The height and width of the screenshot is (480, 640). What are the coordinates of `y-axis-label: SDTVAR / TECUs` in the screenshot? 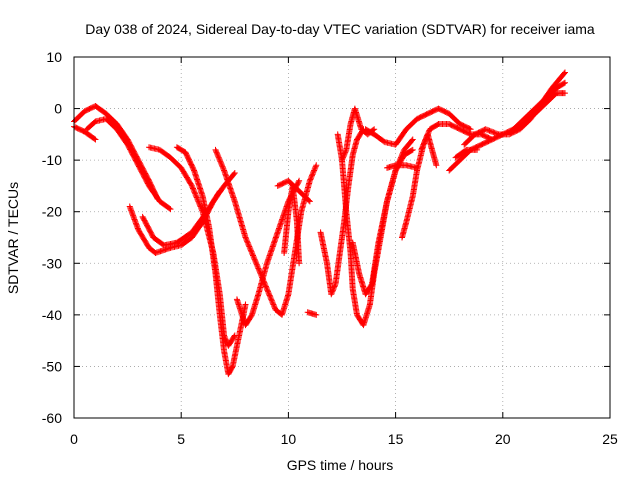 It's located at (13, 238).